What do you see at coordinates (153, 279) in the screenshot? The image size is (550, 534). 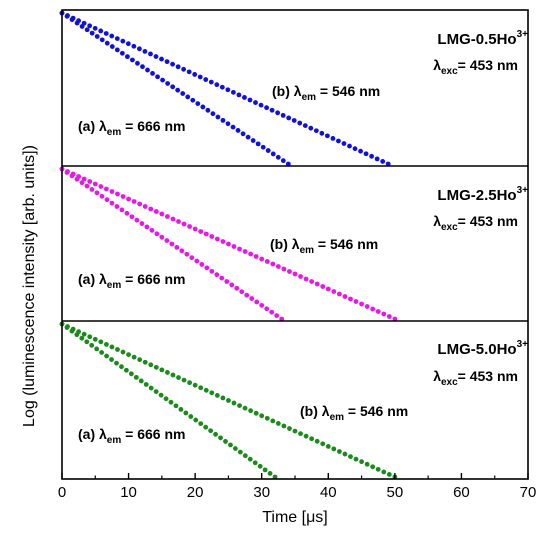 I see `series-label-value: = 666 nm` at bounding box center [153, 279].